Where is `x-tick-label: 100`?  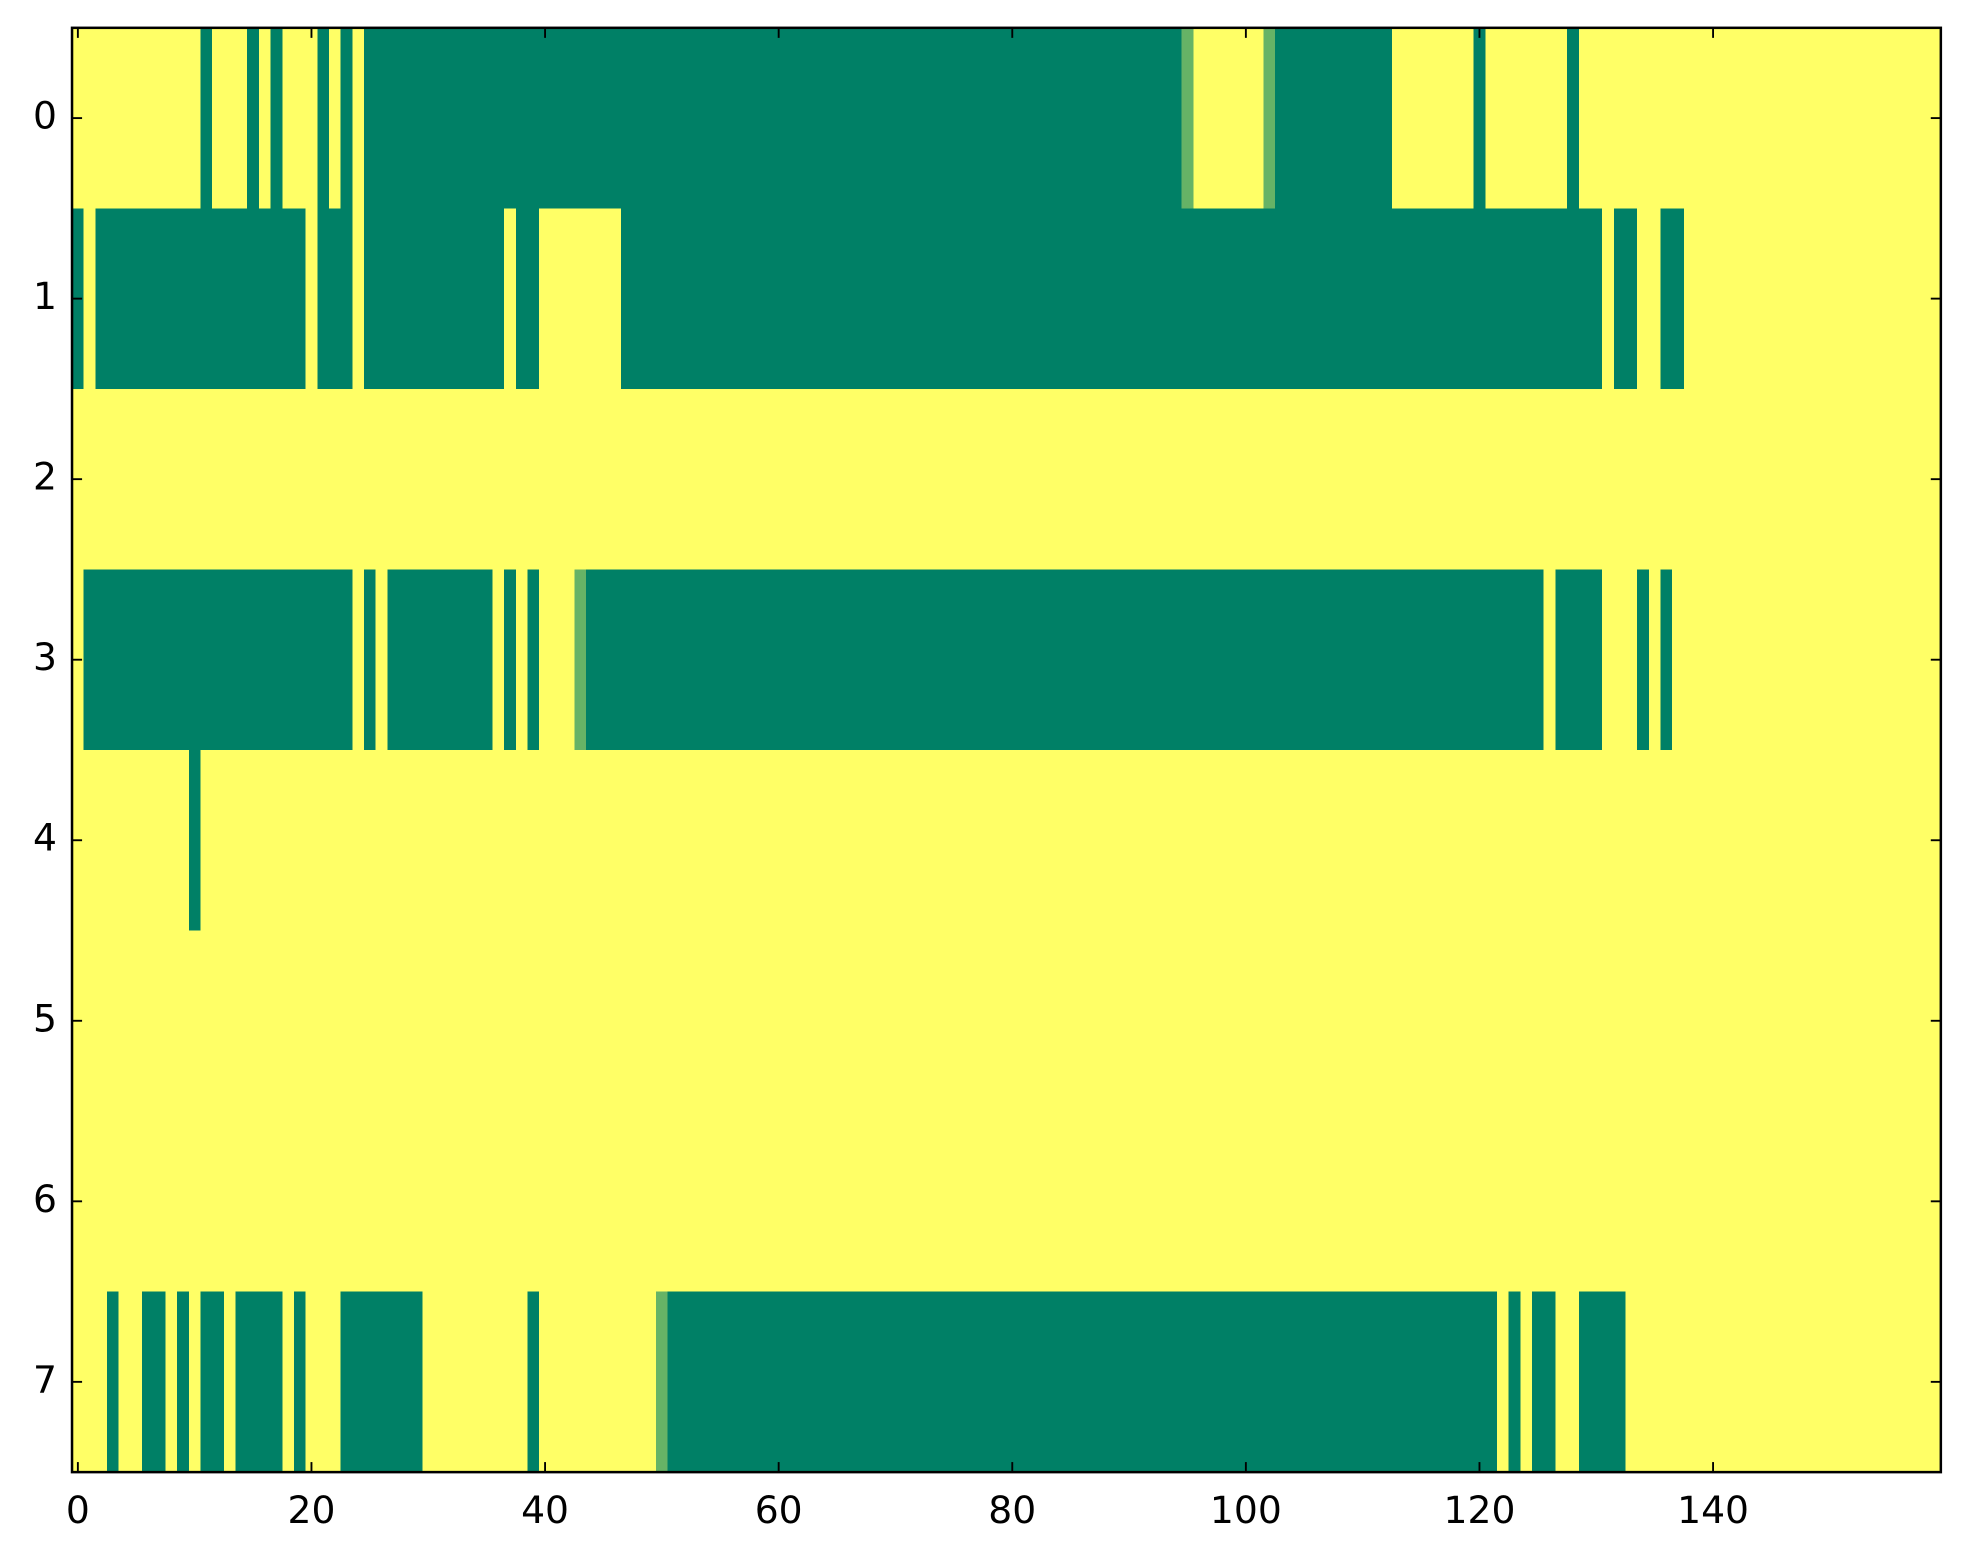 x-tick-label: 100 is located at coordinates (1246, 1510).